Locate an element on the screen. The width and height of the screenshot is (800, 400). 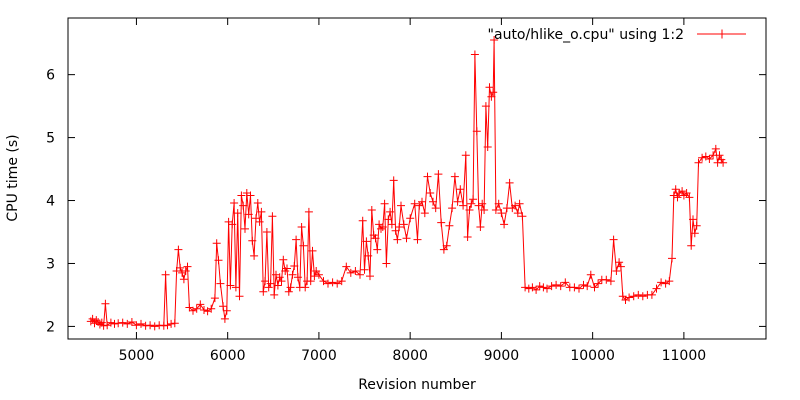
x-tick-label: 9000 is located at coordinates (502, 356).